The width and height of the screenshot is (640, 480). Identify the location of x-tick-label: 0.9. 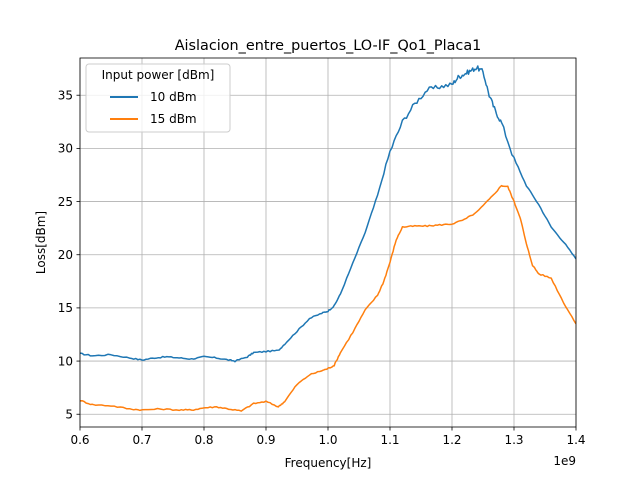
(265, 440).